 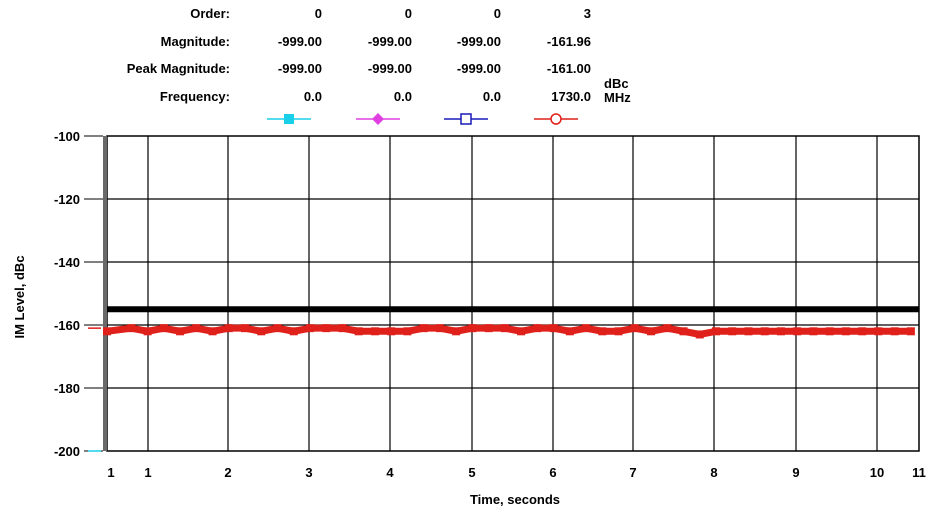 I want to click on magnitude-unit: dBc, so click(x=616, y=83).